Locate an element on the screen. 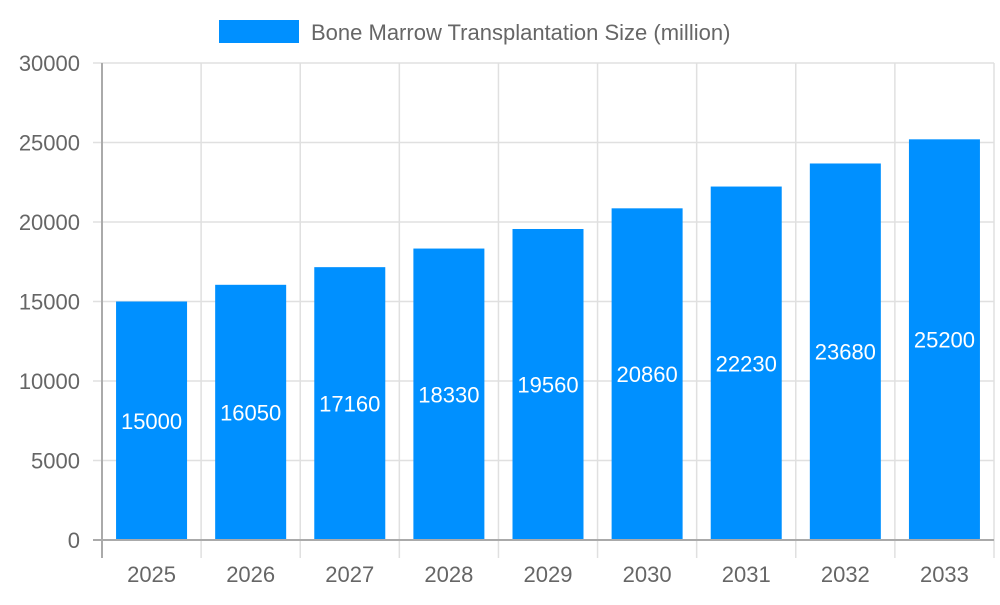  bar-value-label: 23680 is located at coordinates (845, 352).